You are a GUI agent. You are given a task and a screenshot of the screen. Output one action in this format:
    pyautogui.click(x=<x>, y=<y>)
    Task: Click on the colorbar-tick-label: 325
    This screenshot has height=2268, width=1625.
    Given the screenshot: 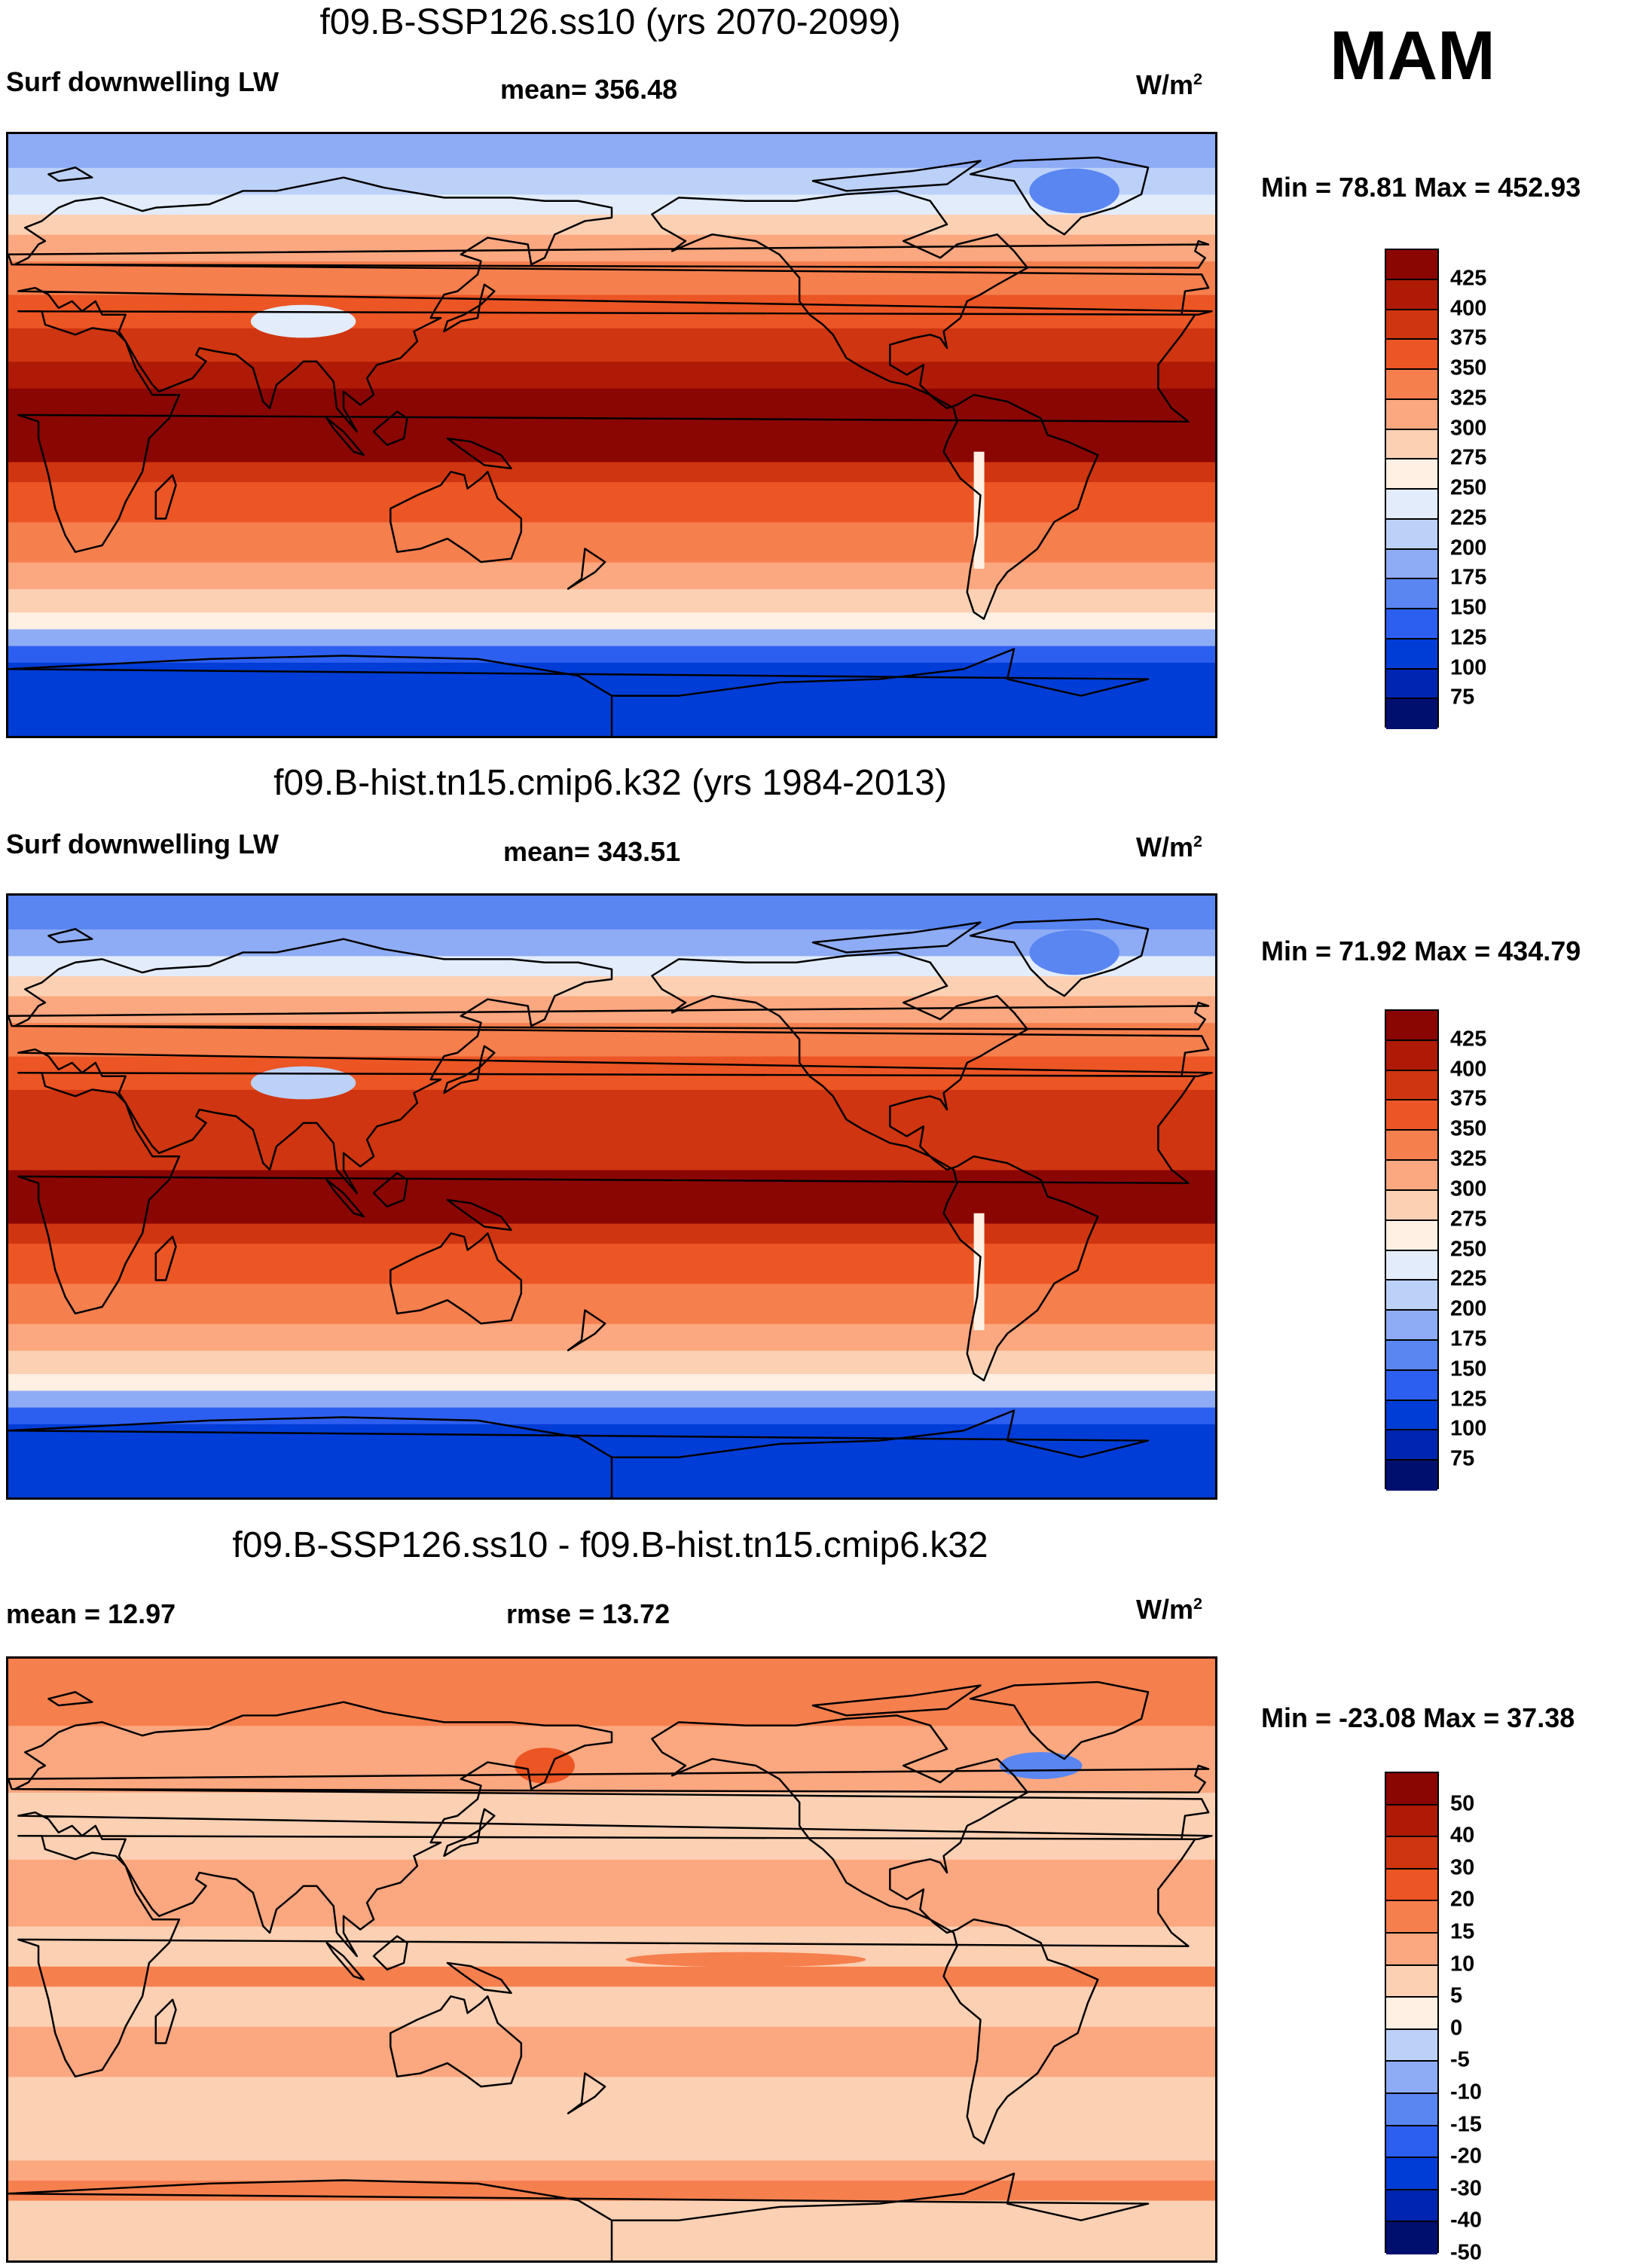 What is the action you would take?
    pyautogui.click(x=1468, y=1158)
    